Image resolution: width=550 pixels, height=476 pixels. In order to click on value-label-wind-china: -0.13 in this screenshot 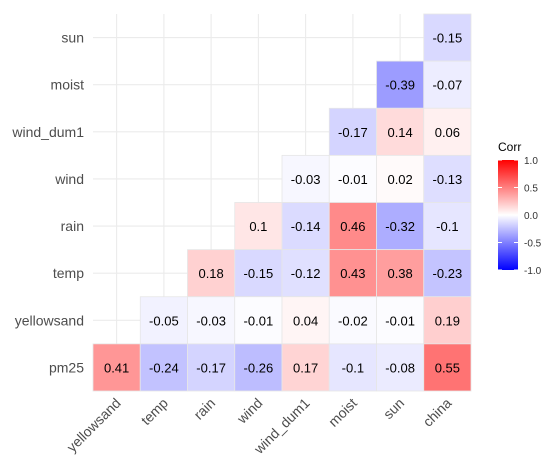, I will do `click(448, 179)`.